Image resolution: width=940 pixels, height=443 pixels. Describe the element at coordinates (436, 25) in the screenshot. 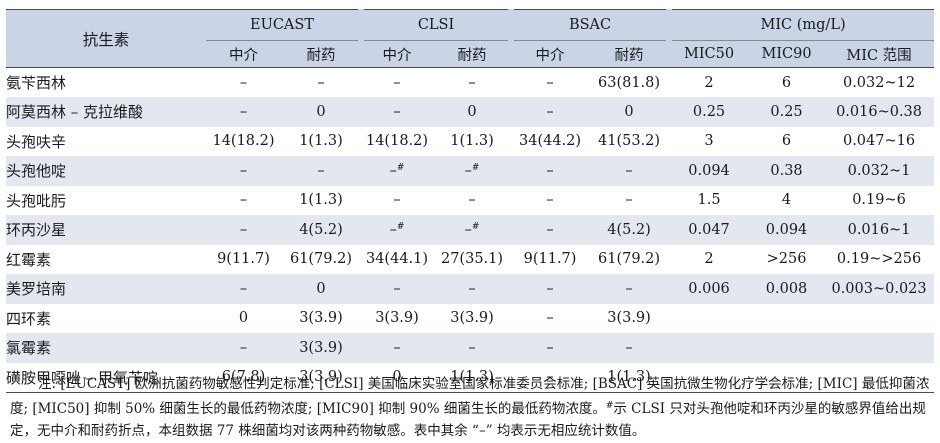

I see `group-header-clsi: CLSI` at that location.